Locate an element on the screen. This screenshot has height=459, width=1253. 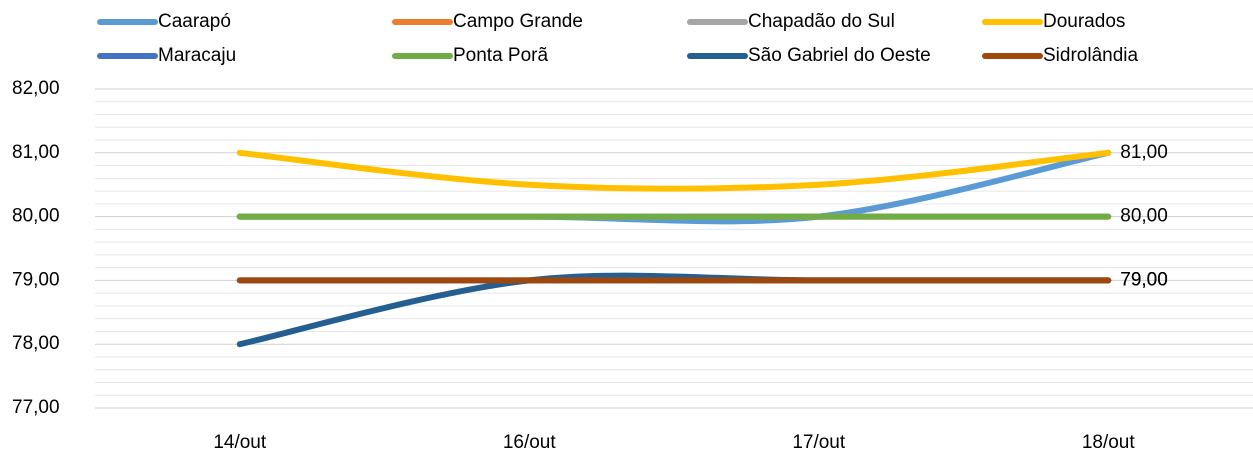
x-tick-label: 18/out is located at coordinates (1109, 442).